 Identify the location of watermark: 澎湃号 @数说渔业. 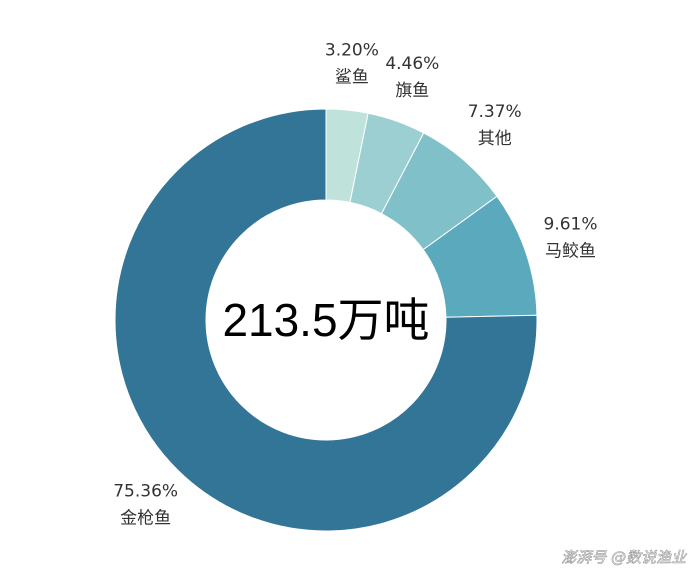
(624, 558).